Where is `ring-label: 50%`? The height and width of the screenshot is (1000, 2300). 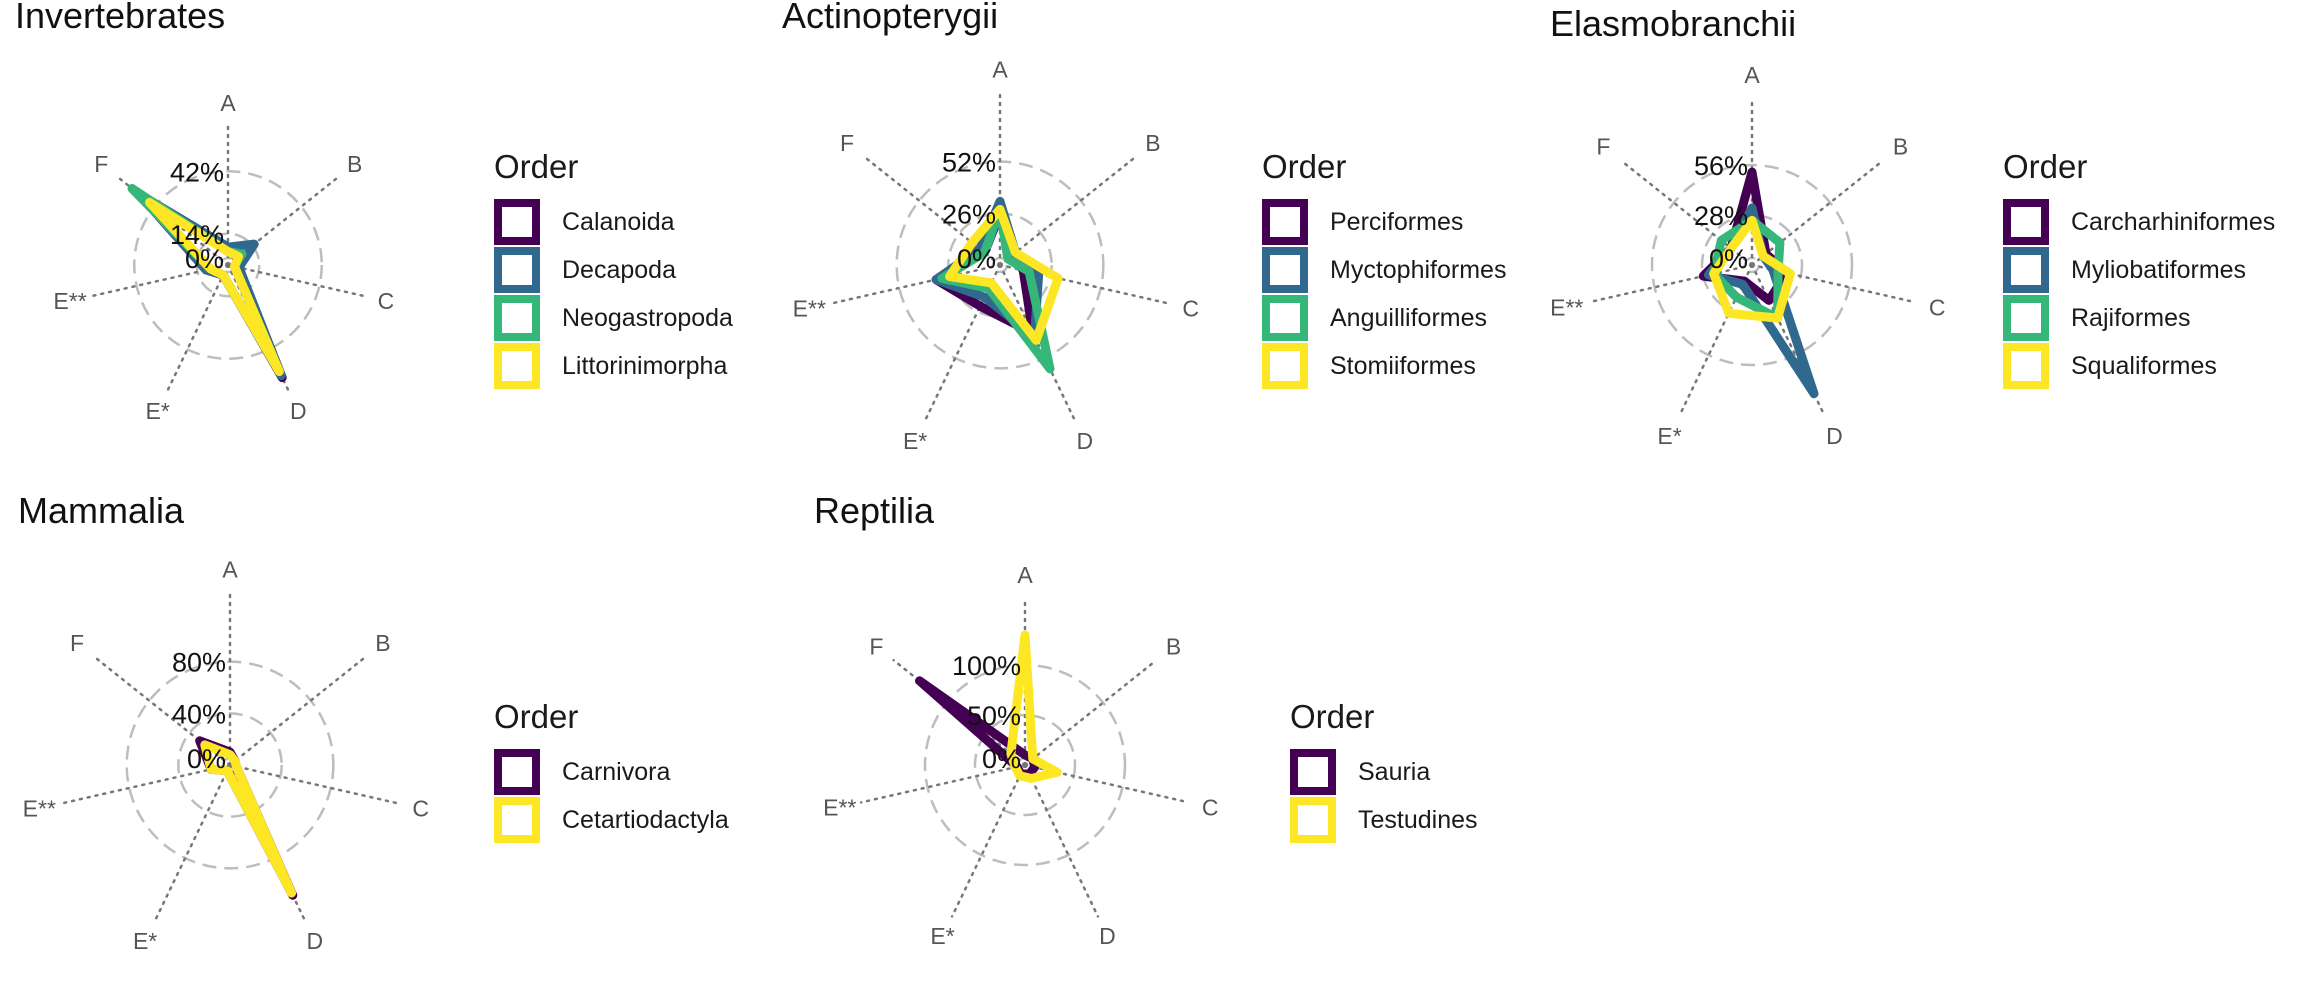
ring-label: 50% is located at coordinates (994, 716).